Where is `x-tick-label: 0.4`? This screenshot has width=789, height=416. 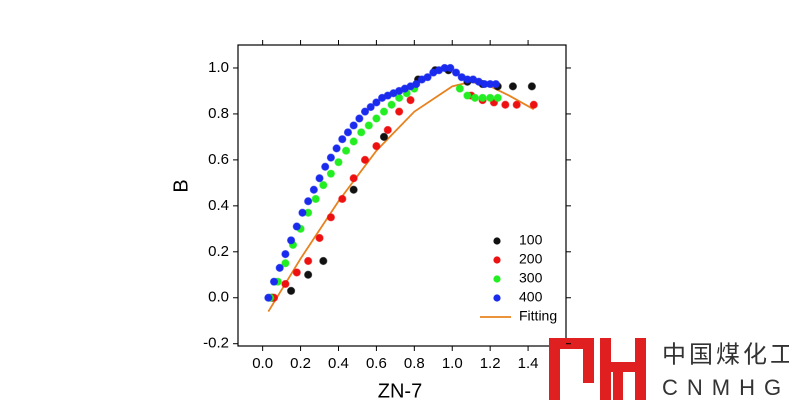 x-tick-label: 0.4 is located at coordinates (338, 363).